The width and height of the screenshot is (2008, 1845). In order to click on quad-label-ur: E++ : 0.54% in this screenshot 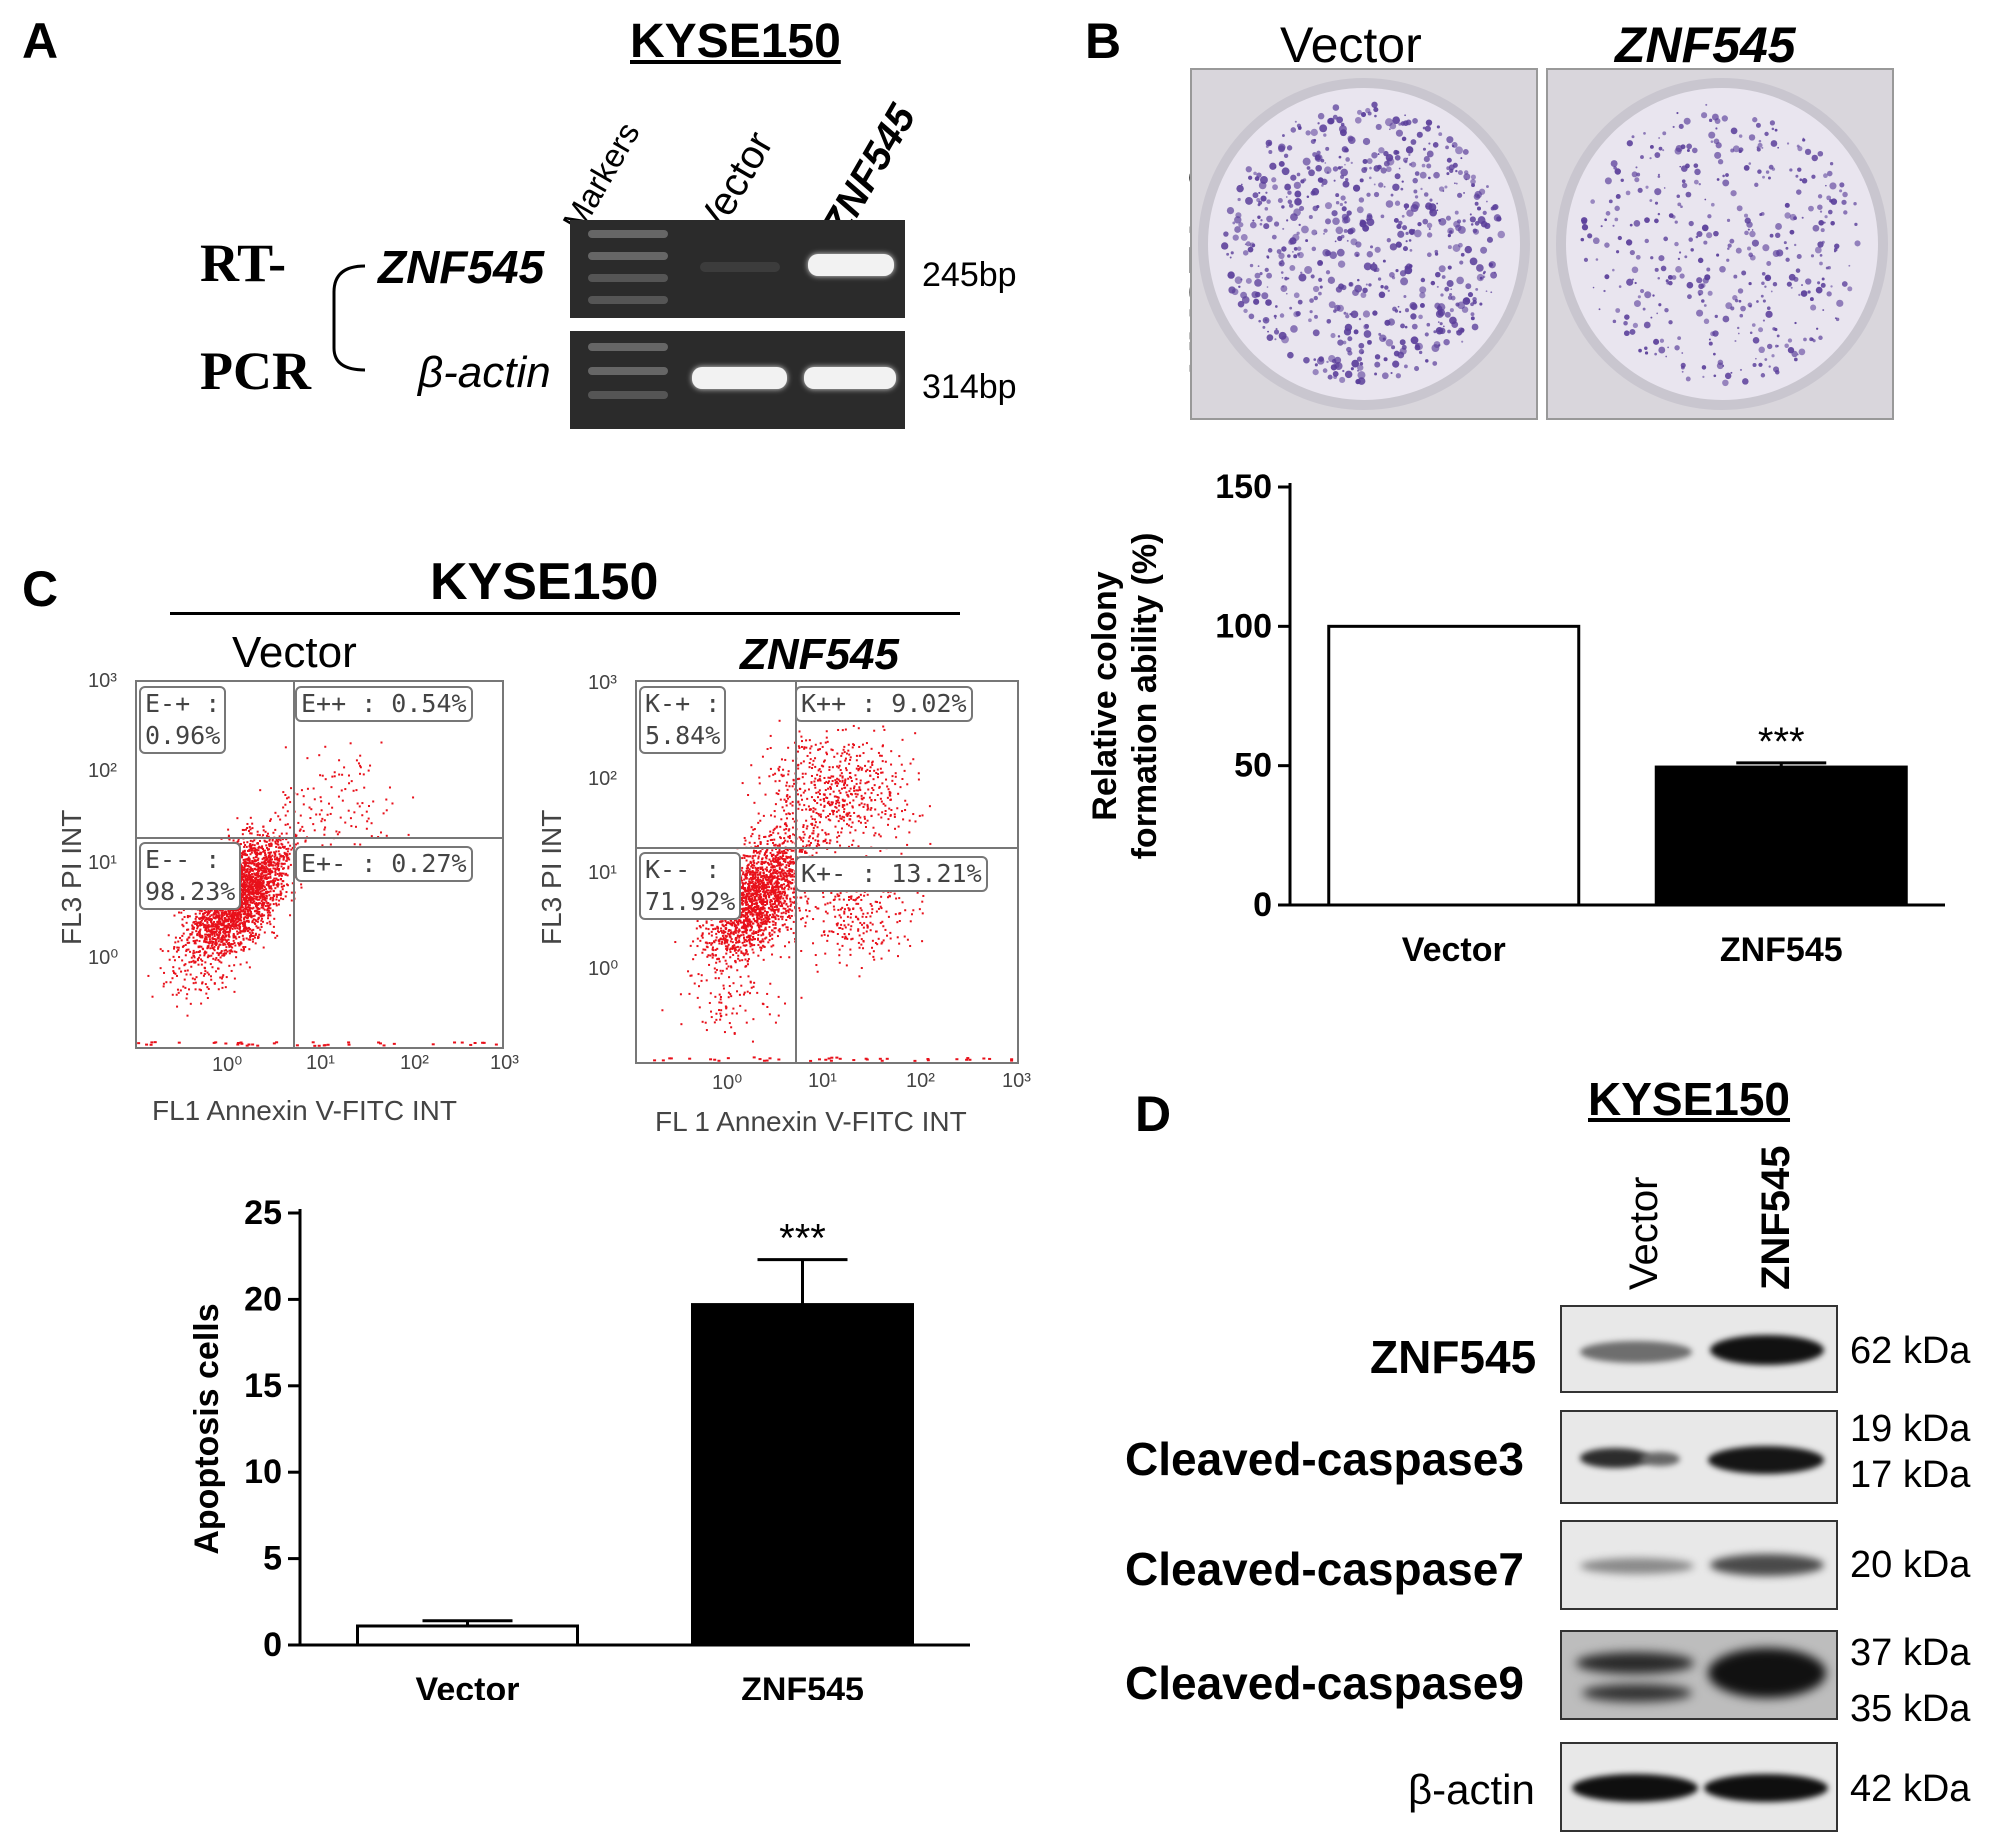, I will do `click(384, 704)`.